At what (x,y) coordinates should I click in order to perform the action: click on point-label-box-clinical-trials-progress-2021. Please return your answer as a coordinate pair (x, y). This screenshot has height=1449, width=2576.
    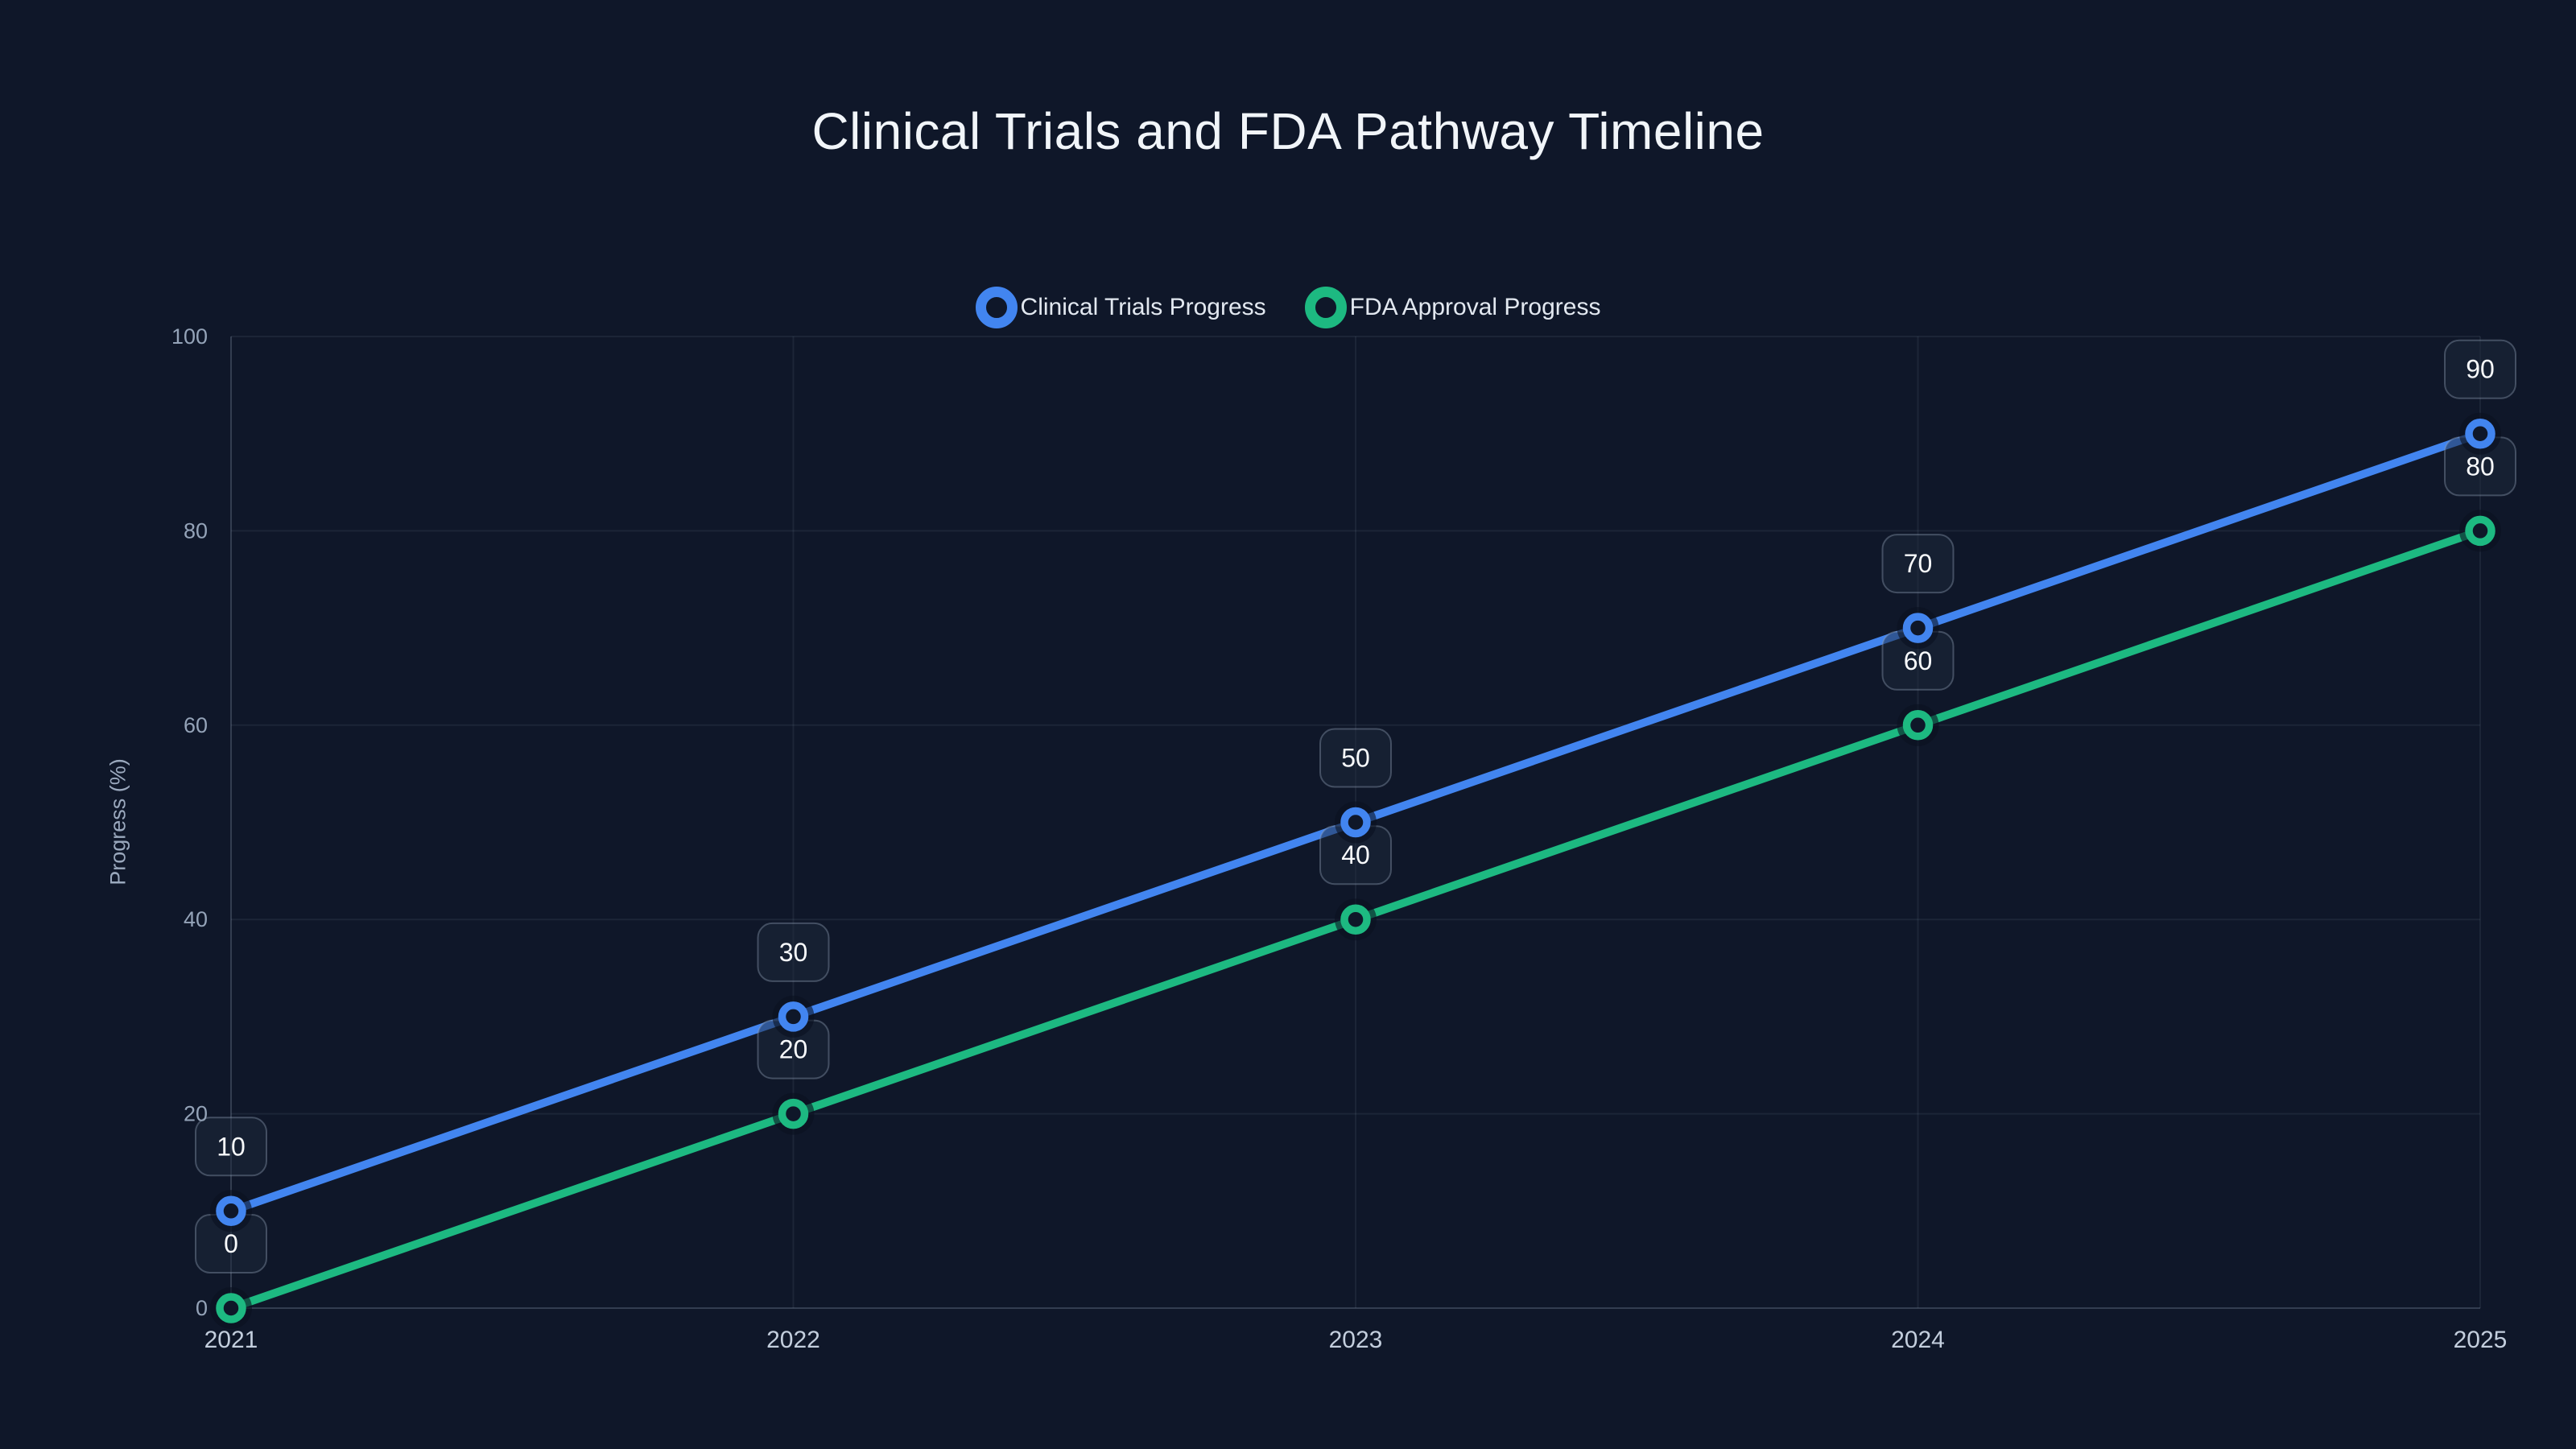
    Looking at the image, I should click on (231, 1147).